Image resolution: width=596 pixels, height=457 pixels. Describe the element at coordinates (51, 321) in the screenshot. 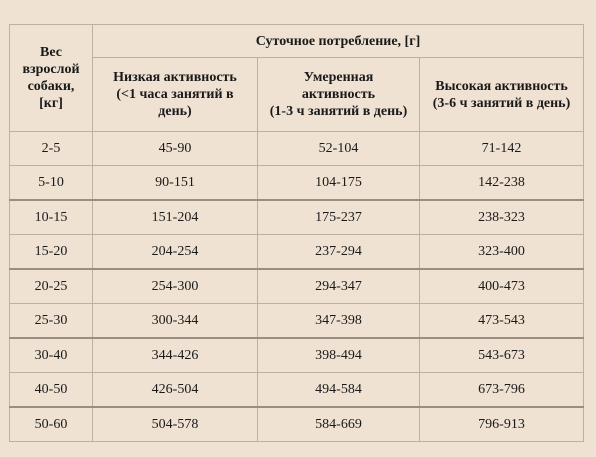

I see `weight-cell: 25-30` at that location.